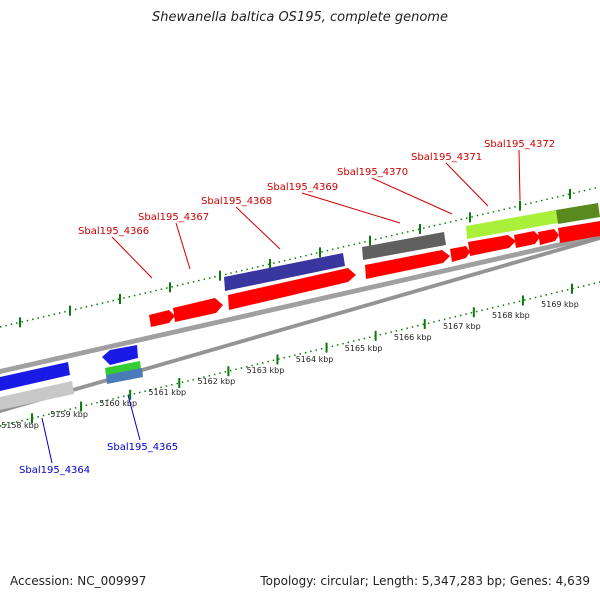 This screenshot has height=600, width=600. Describe the element at coordinates (142, 447) in the screenshot. I see `label-sbal195-4365: Sbal195_4365` at that location.